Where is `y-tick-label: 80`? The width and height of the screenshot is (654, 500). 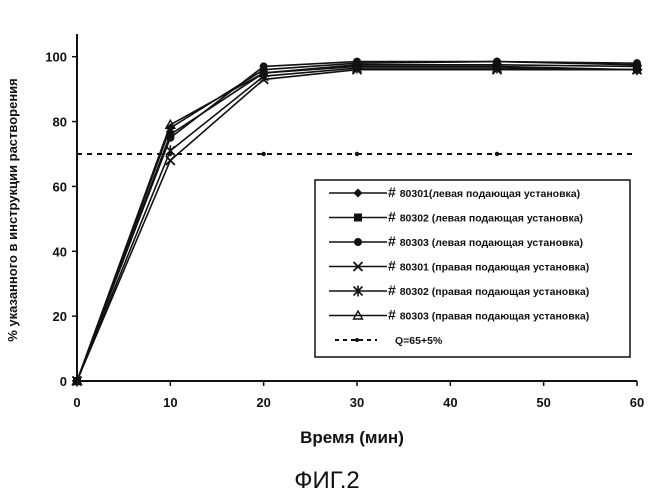
y-tick-label: 80 is located at coordinates (60, 122).